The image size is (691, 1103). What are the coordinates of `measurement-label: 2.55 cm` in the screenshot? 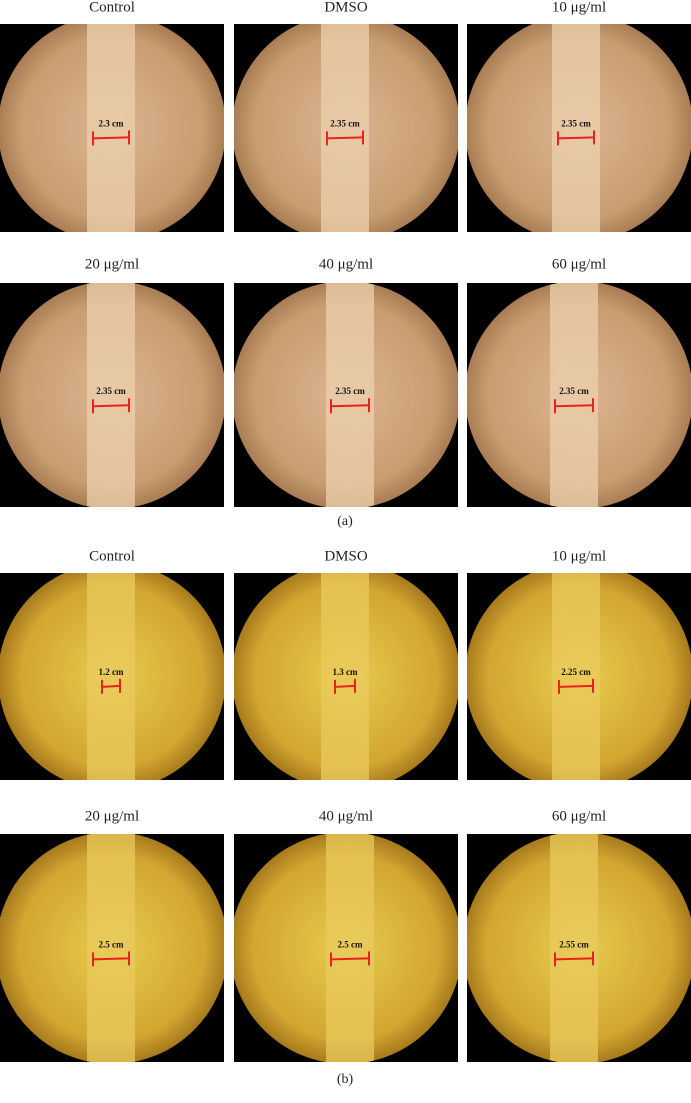 It's located at (574, 944).